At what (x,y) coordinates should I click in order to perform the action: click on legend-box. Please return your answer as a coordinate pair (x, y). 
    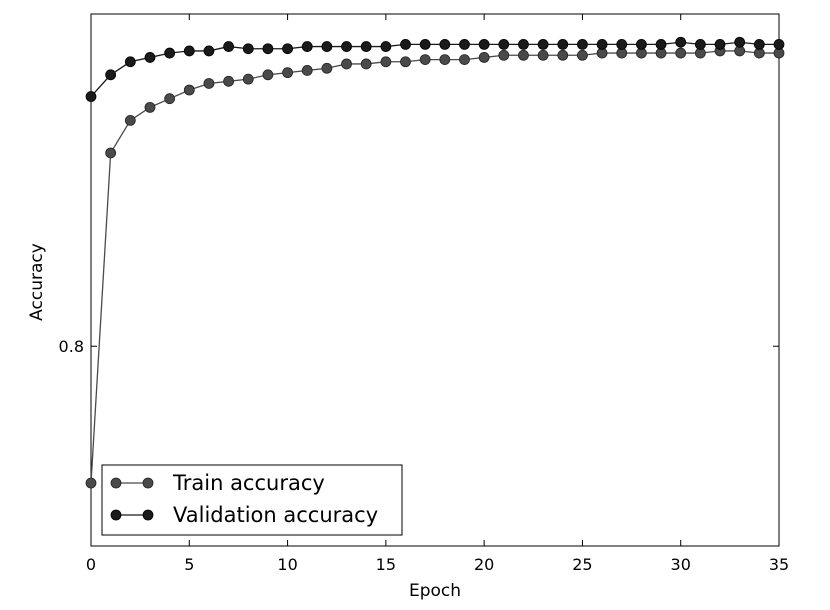
    Looking at the image, I should click on (252, 500).